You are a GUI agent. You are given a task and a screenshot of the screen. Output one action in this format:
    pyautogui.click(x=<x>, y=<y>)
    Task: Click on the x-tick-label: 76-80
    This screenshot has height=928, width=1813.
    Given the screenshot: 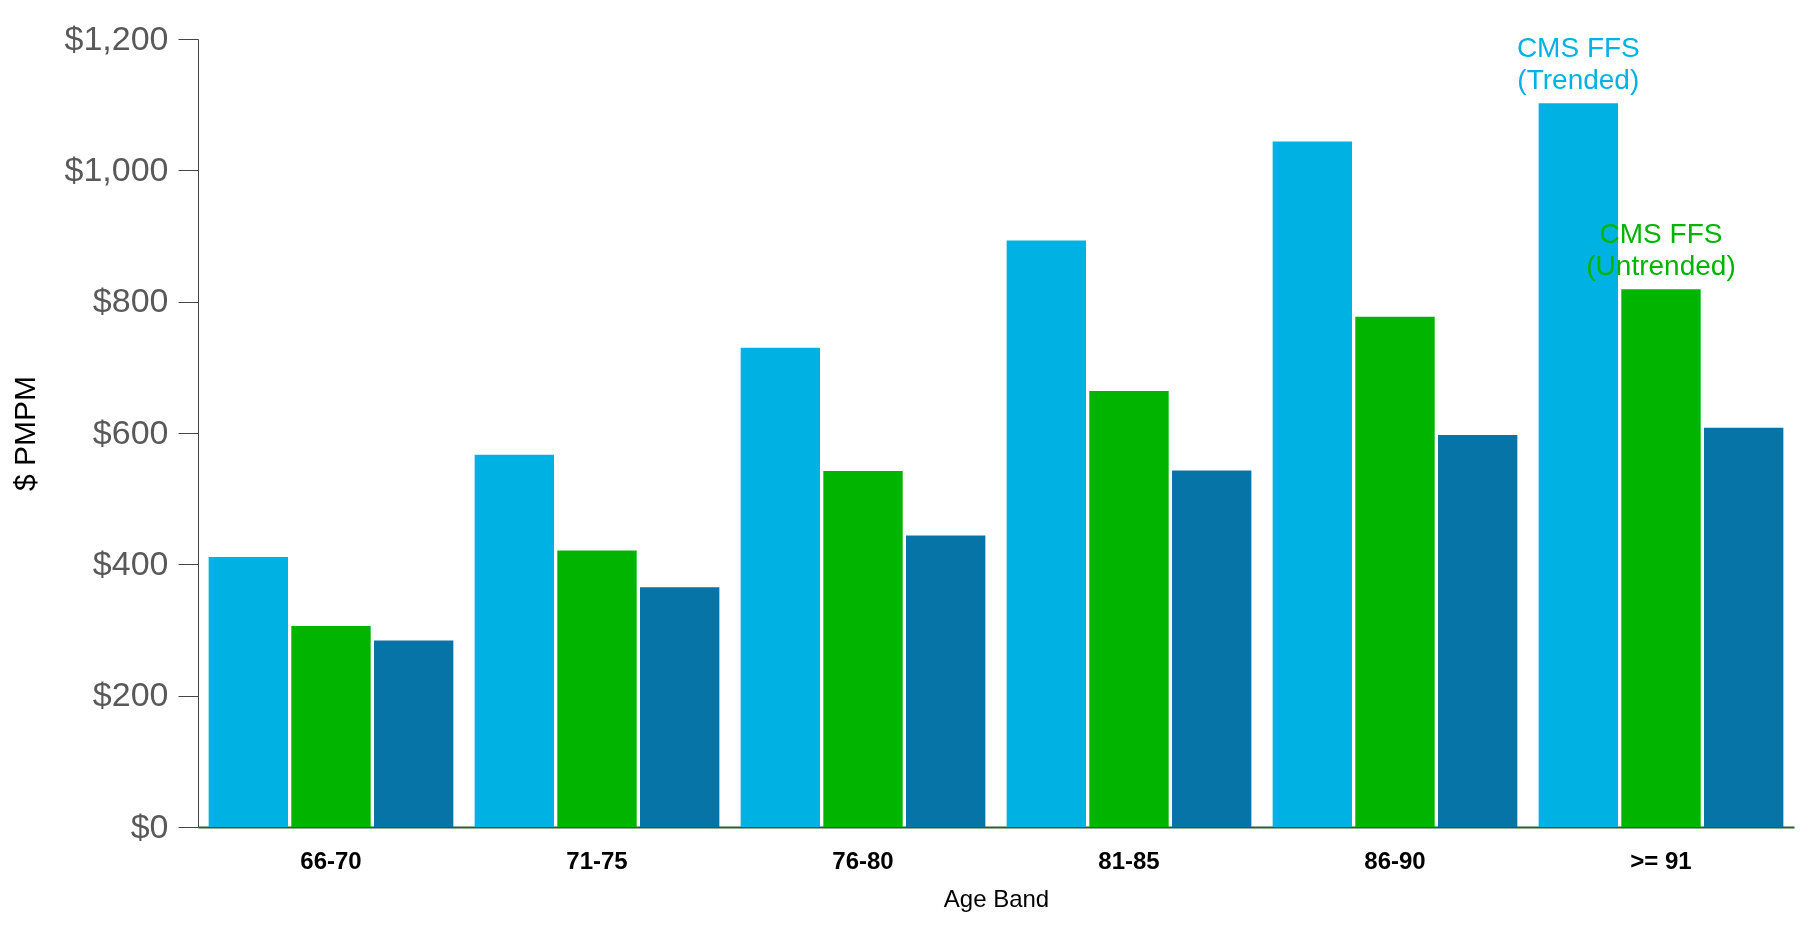 What is the action you would take?
    pyautogui.click(x=863, y=860)
    